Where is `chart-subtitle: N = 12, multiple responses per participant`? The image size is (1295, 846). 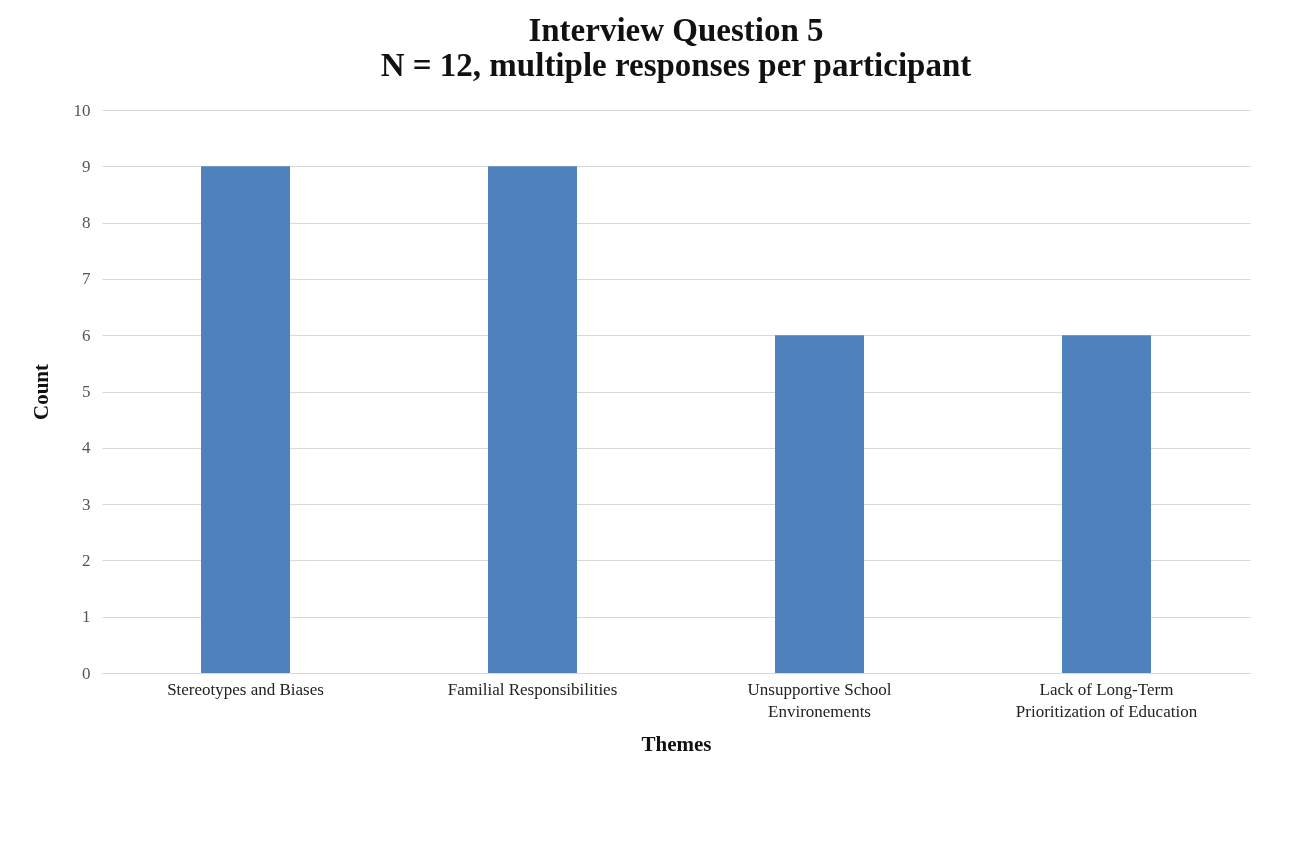
chart-subtitle: N = 12, multiple responses per participant is located at coordinates (676, 65).